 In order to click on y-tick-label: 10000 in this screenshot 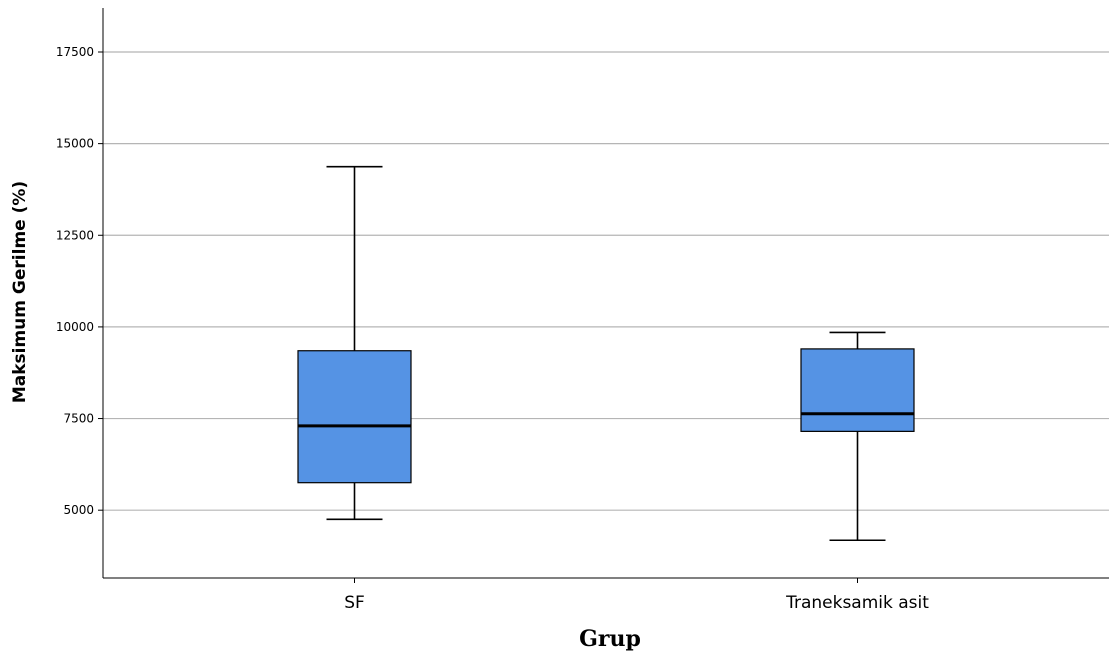, I will do `click(75, 327)`.